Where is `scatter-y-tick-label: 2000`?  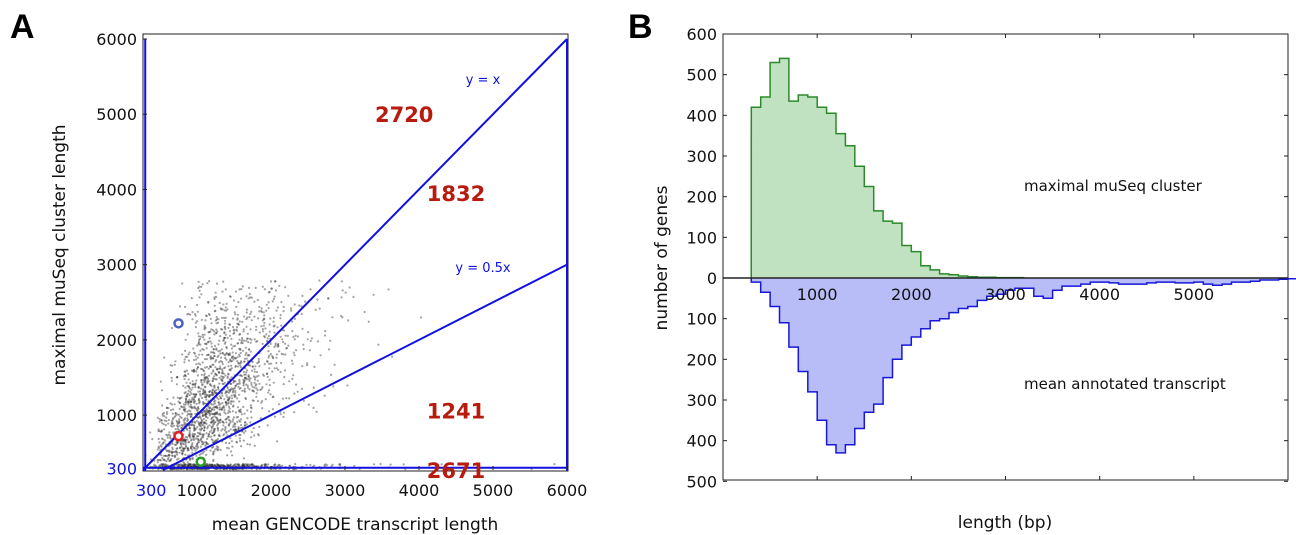
scatter-y-tick-label: 2000 is located at coordinates (116, 340).